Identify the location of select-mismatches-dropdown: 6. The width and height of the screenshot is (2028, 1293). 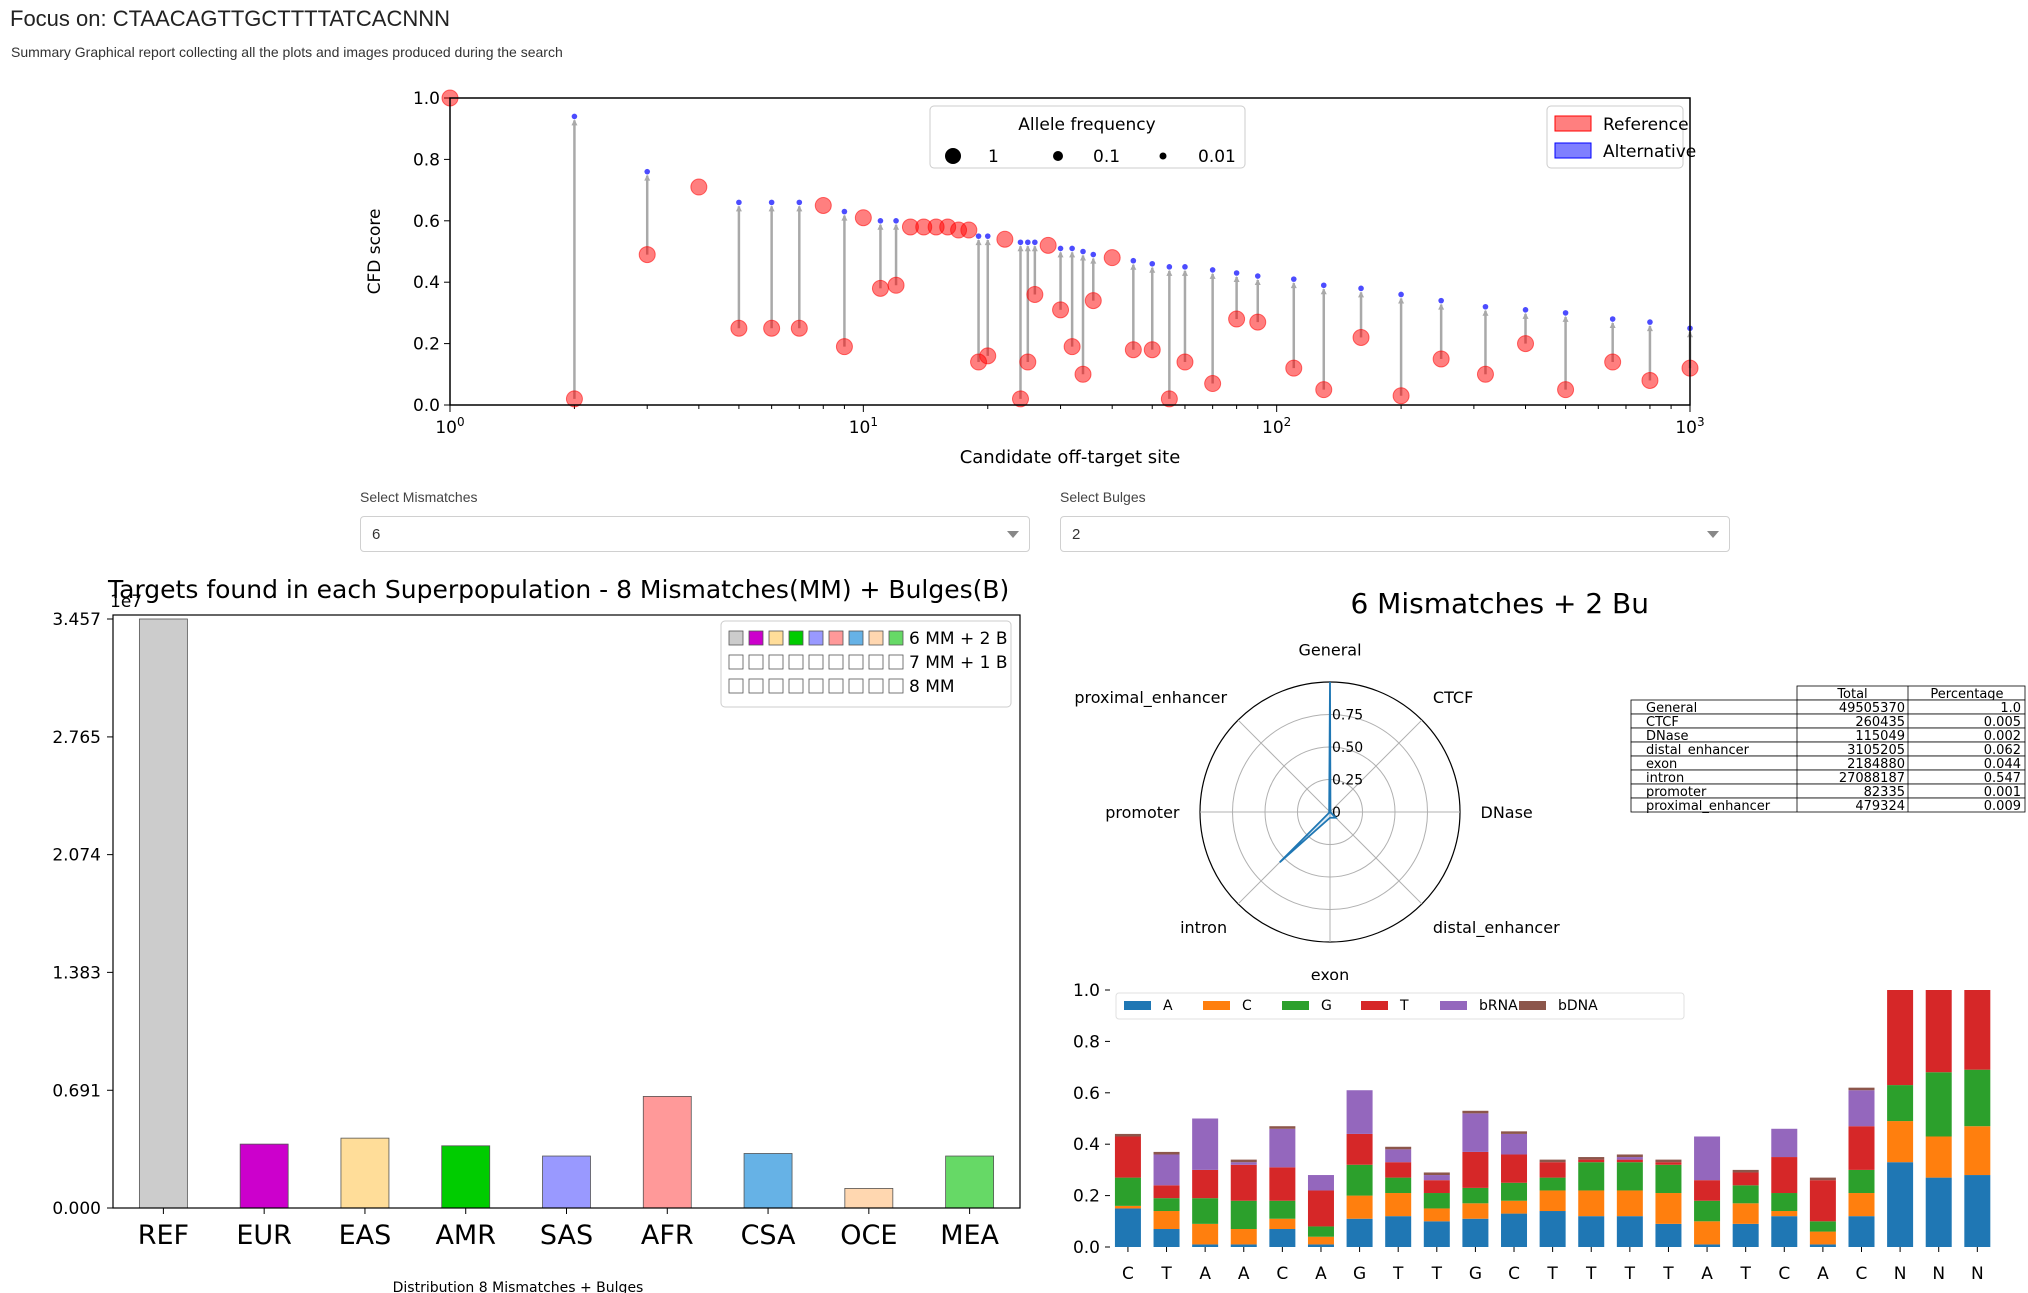
(695, 534).